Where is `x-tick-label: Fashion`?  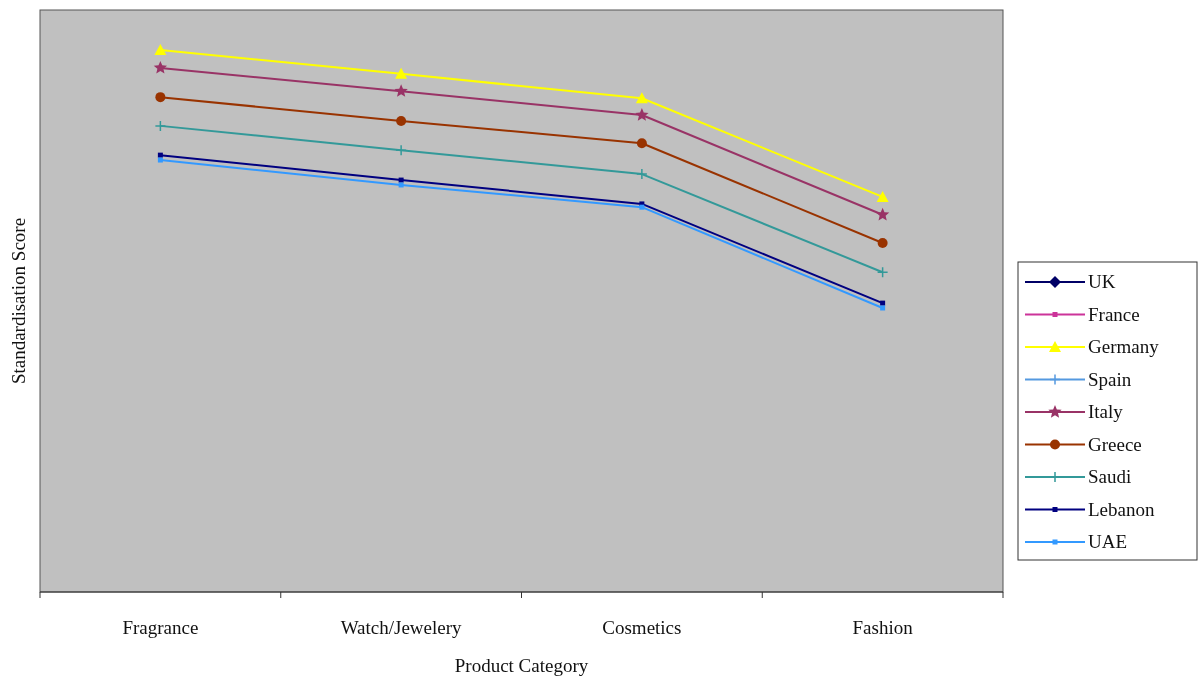 x-tick-label: Fashion is located at coordinates (883, 627).